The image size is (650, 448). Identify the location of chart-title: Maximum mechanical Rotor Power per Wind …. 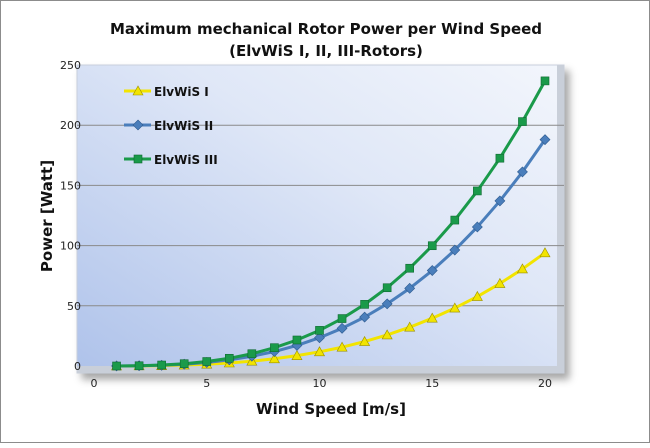
(326, 29).